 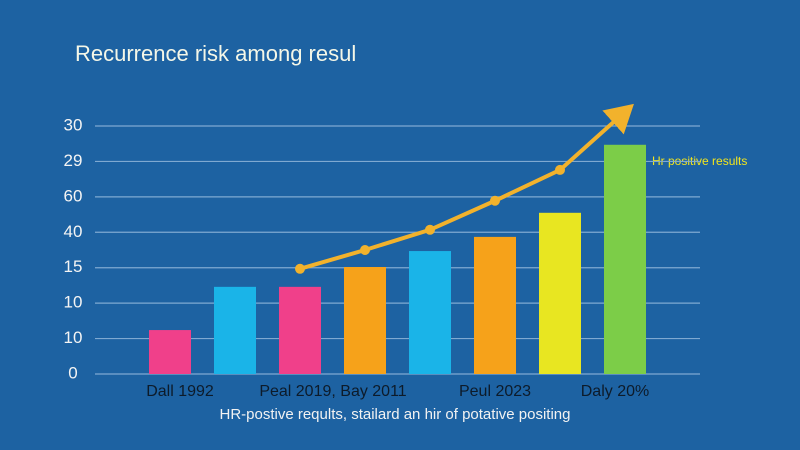 What do you see at coordinates (73, 124) in the screenshot?
I see `y-tick-label: 30` at bounding box center [73, 124].